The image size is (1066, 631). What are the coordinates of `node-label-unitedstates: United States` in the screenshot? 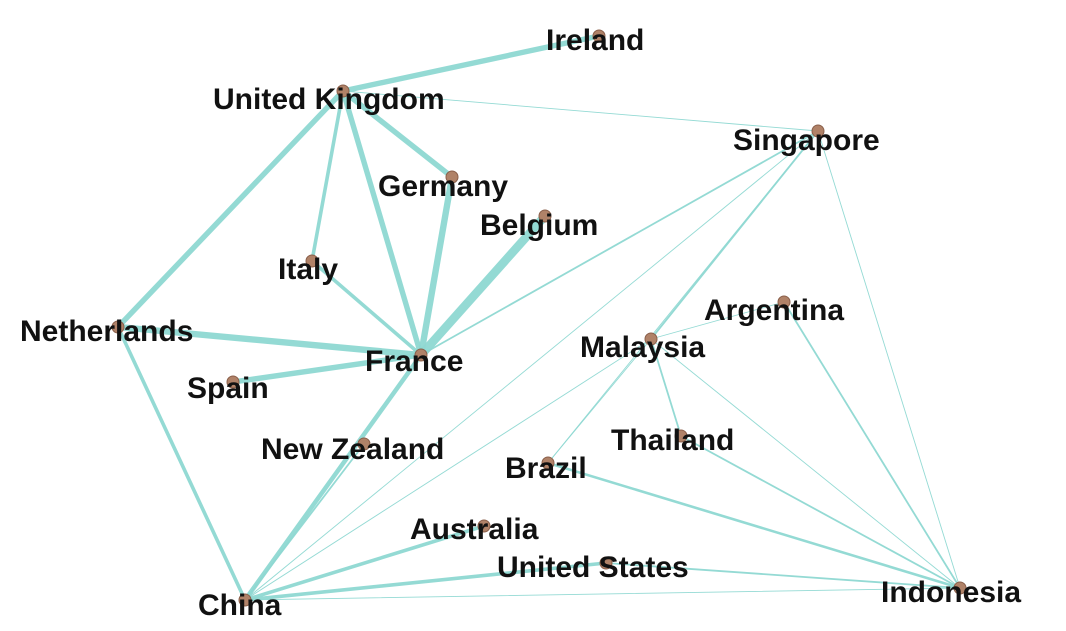 It's located at (593, 567).